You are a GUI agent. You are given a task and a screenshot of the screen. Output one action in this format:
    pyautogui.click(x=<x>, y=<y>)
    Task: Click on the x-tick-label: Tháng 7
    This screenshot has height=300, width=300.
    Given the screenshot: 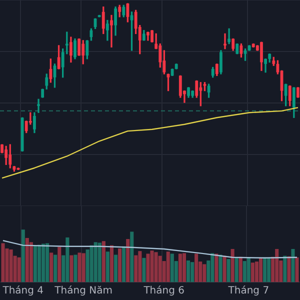 What is the action you would take?
    pyautogui.click(x=248, y=291)
    